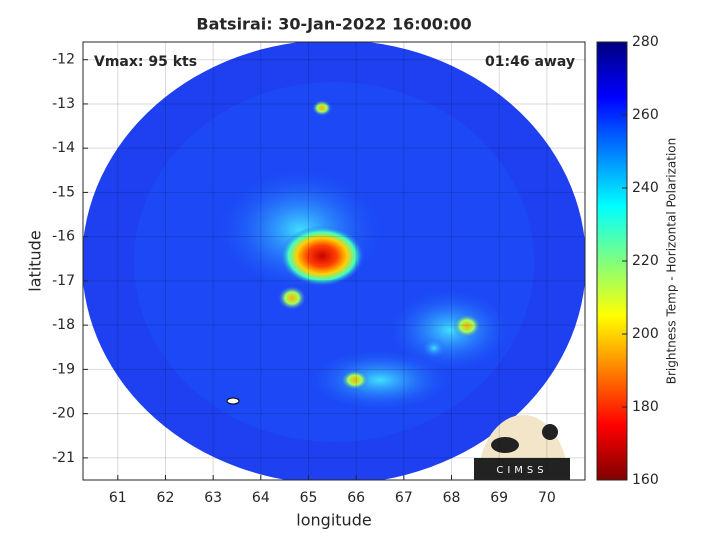 The height and width of the screenshot is (544, 720). I want to click on y-tick-label: -20, so click(63, 414).